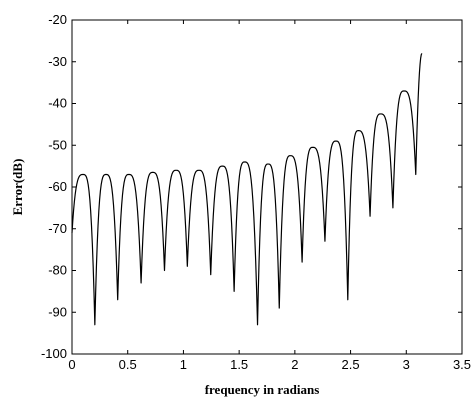 This screenshot has height=398, width=476. Describe the element at coordinates (183, 364) in the screenshot. I see `x-tick-label: 1` at that location.